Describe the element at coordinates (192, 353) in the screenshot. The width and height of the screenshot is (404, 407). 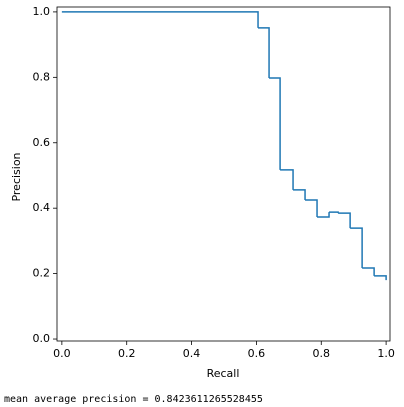
I see `x-tick-label: 0.4` at that location.